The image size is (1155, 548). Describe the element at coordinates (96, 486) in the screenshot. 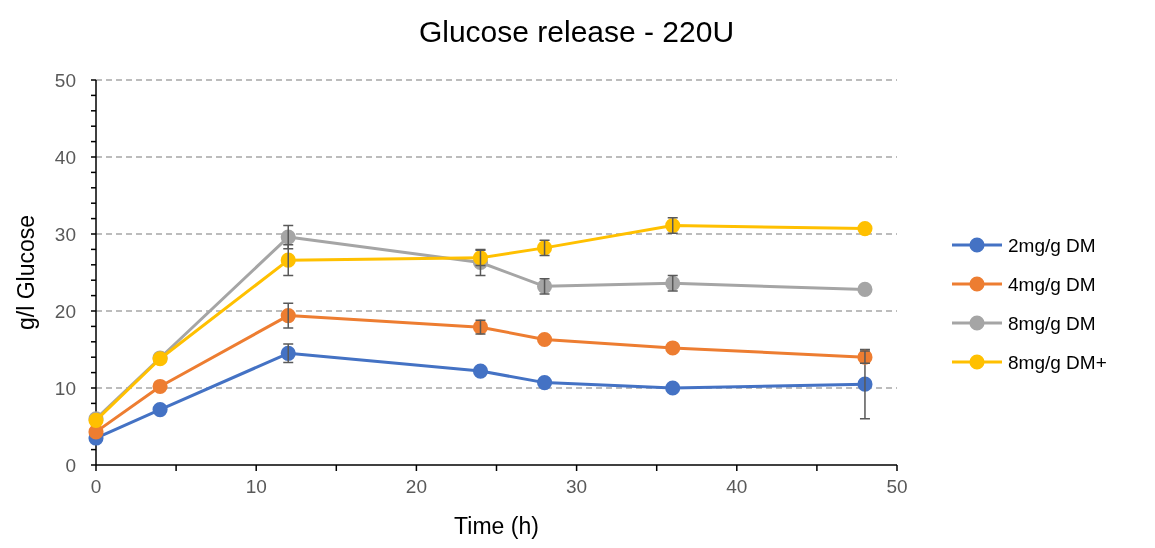

I see `x-tick-label: 0` at that location.